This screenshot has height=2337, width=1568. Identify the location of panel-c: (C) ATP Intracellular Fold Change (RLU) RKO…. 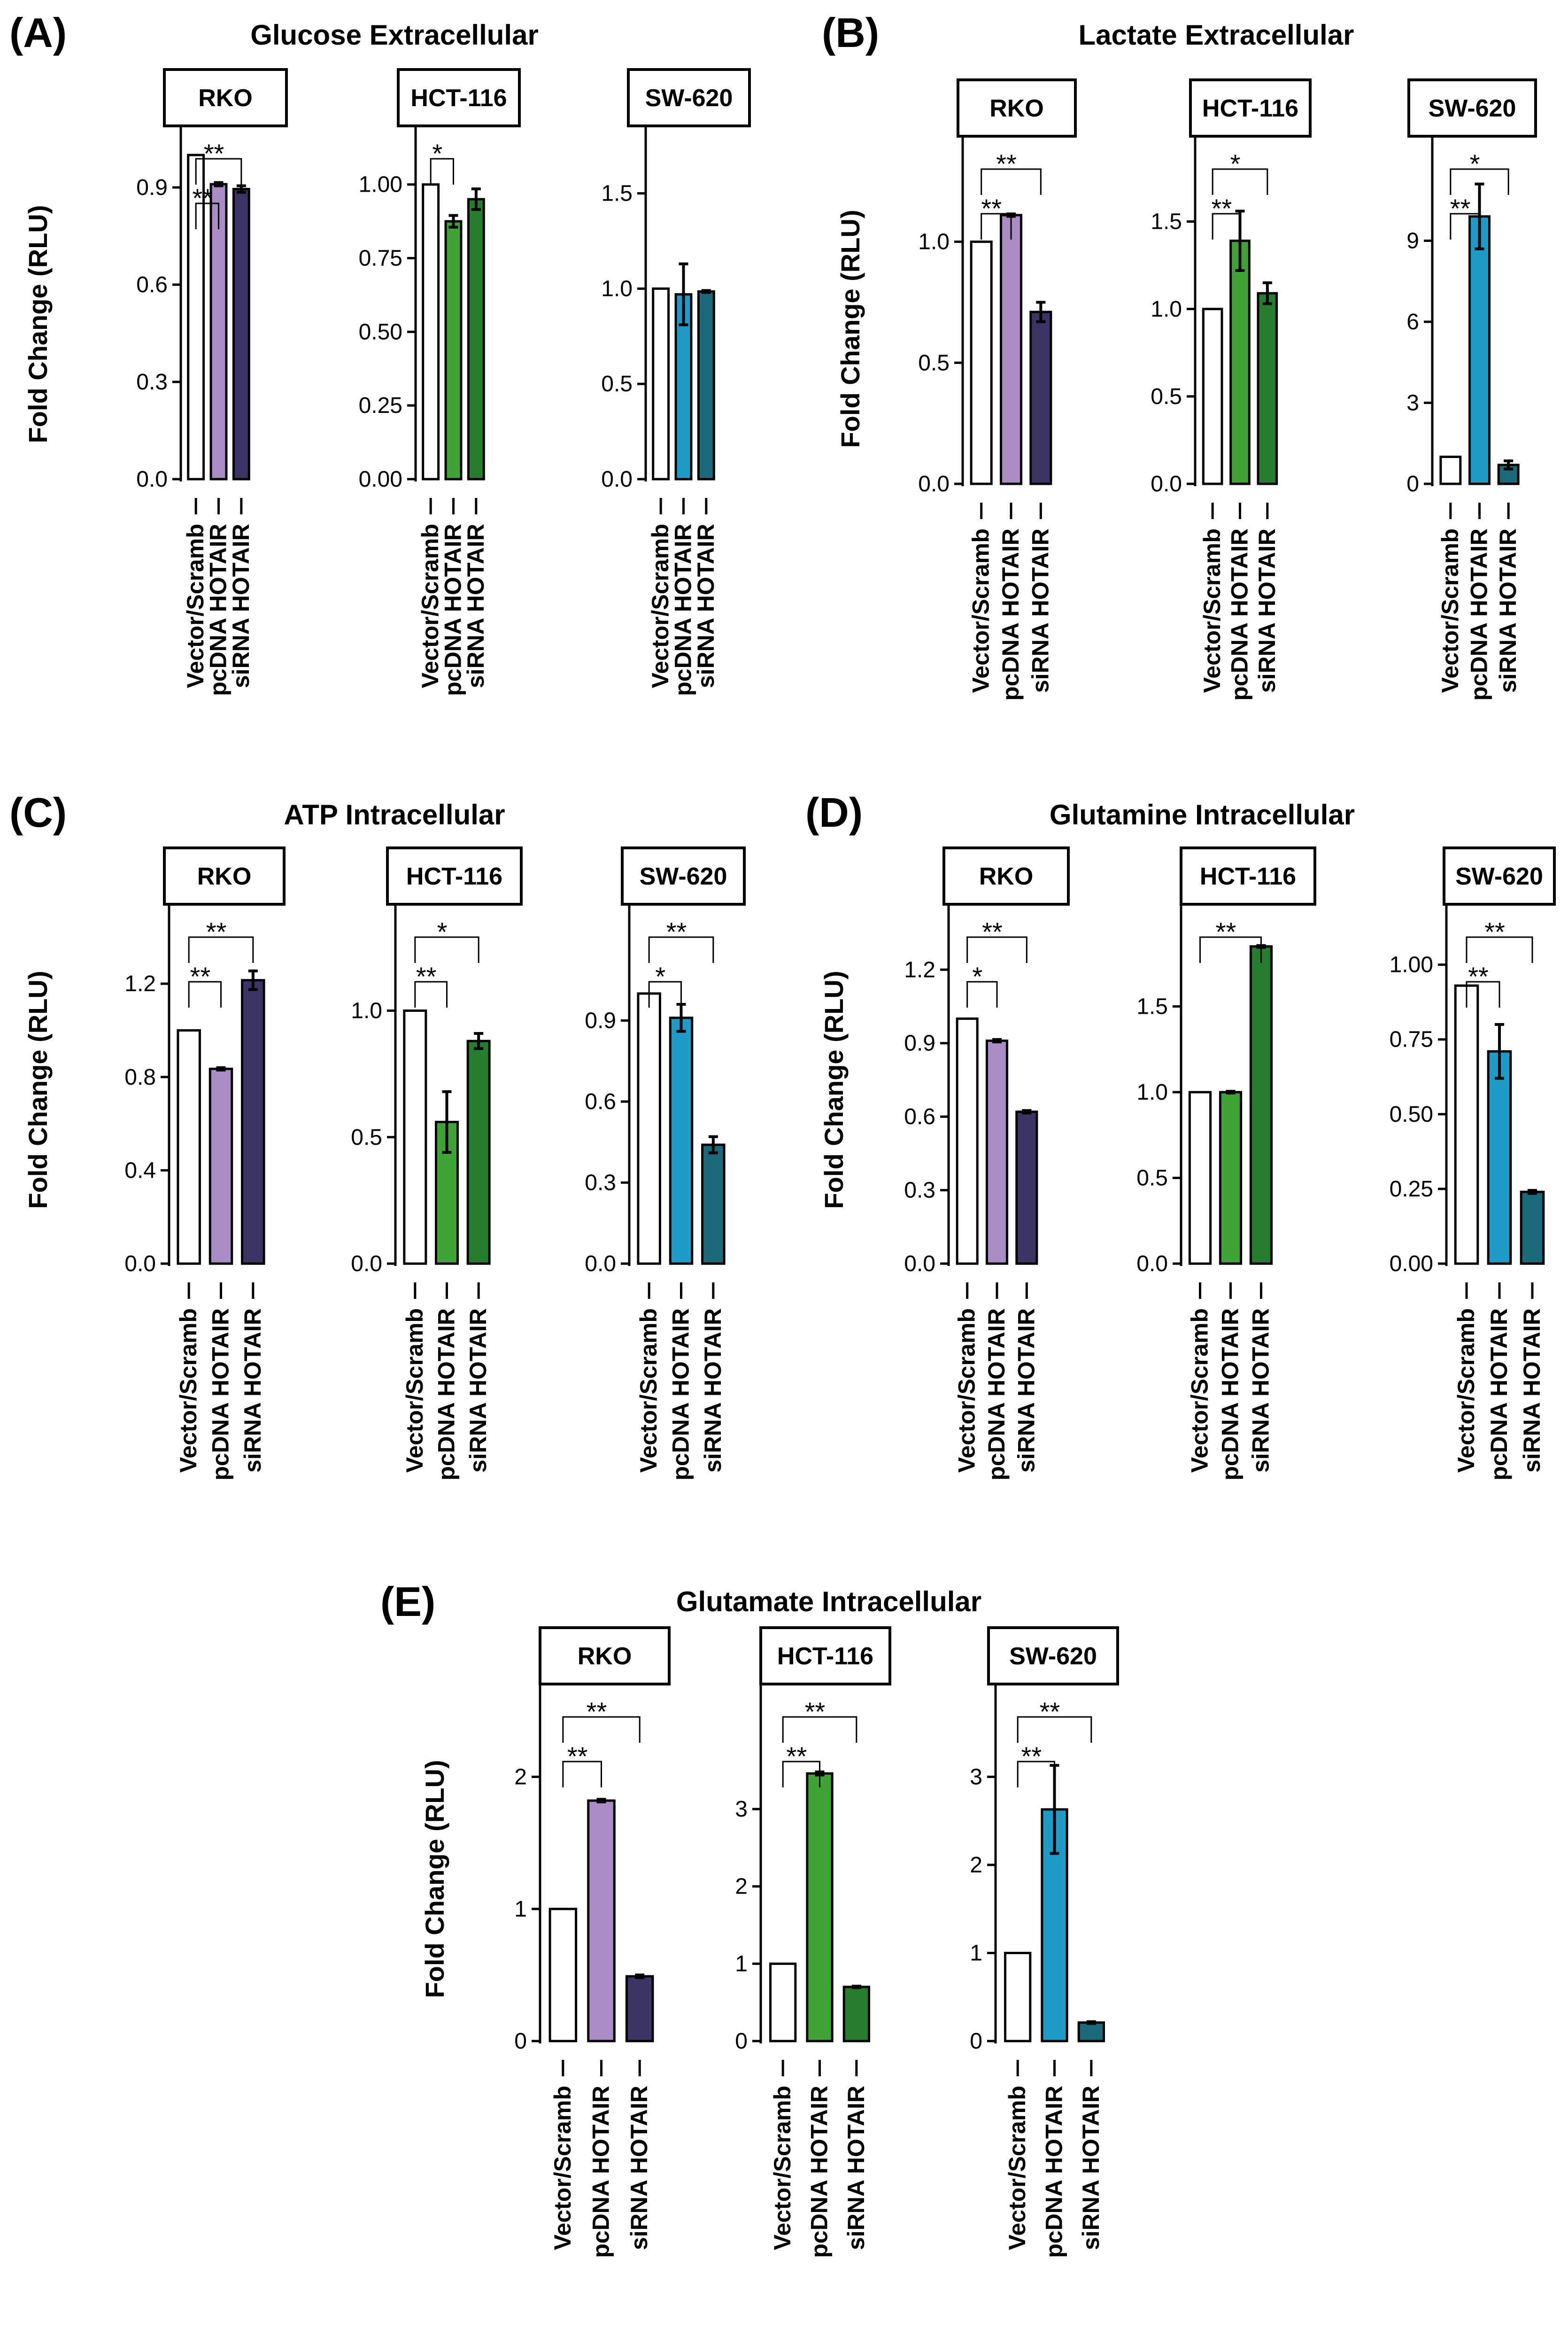
(377, 1135).